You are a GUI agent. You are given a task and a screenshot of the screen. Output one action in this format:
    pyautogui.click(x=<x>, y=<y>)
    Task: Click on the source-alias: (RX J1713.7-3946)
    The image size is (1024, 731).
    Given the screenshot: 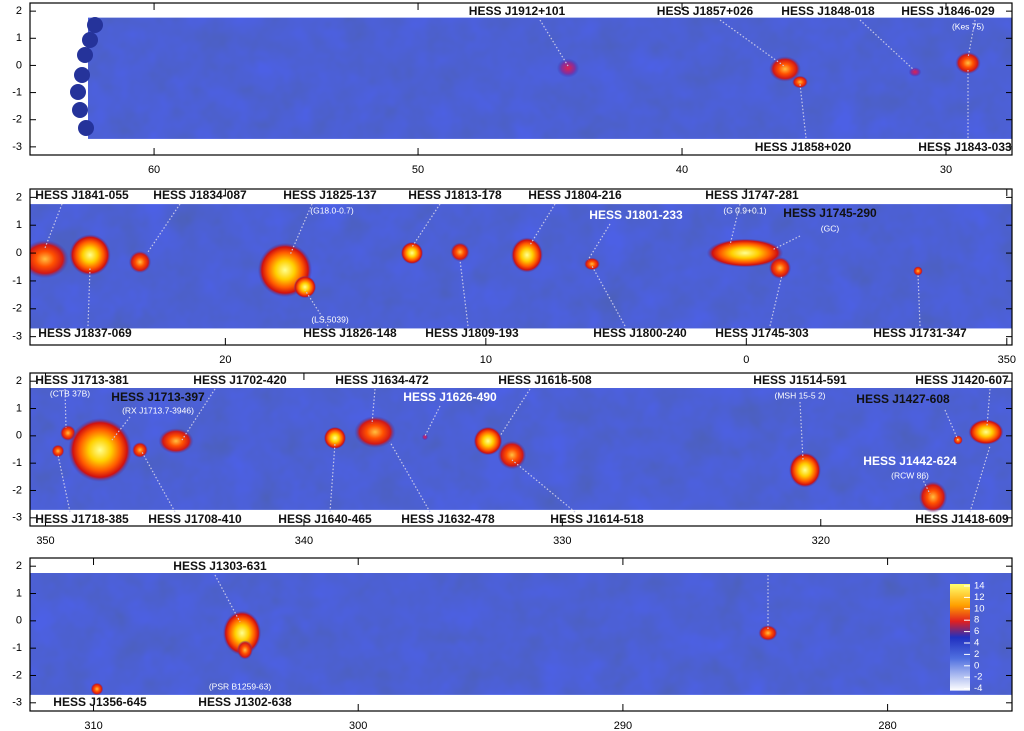 What is the action you would take?
    pyautogui.click(x=158, y=410)
    